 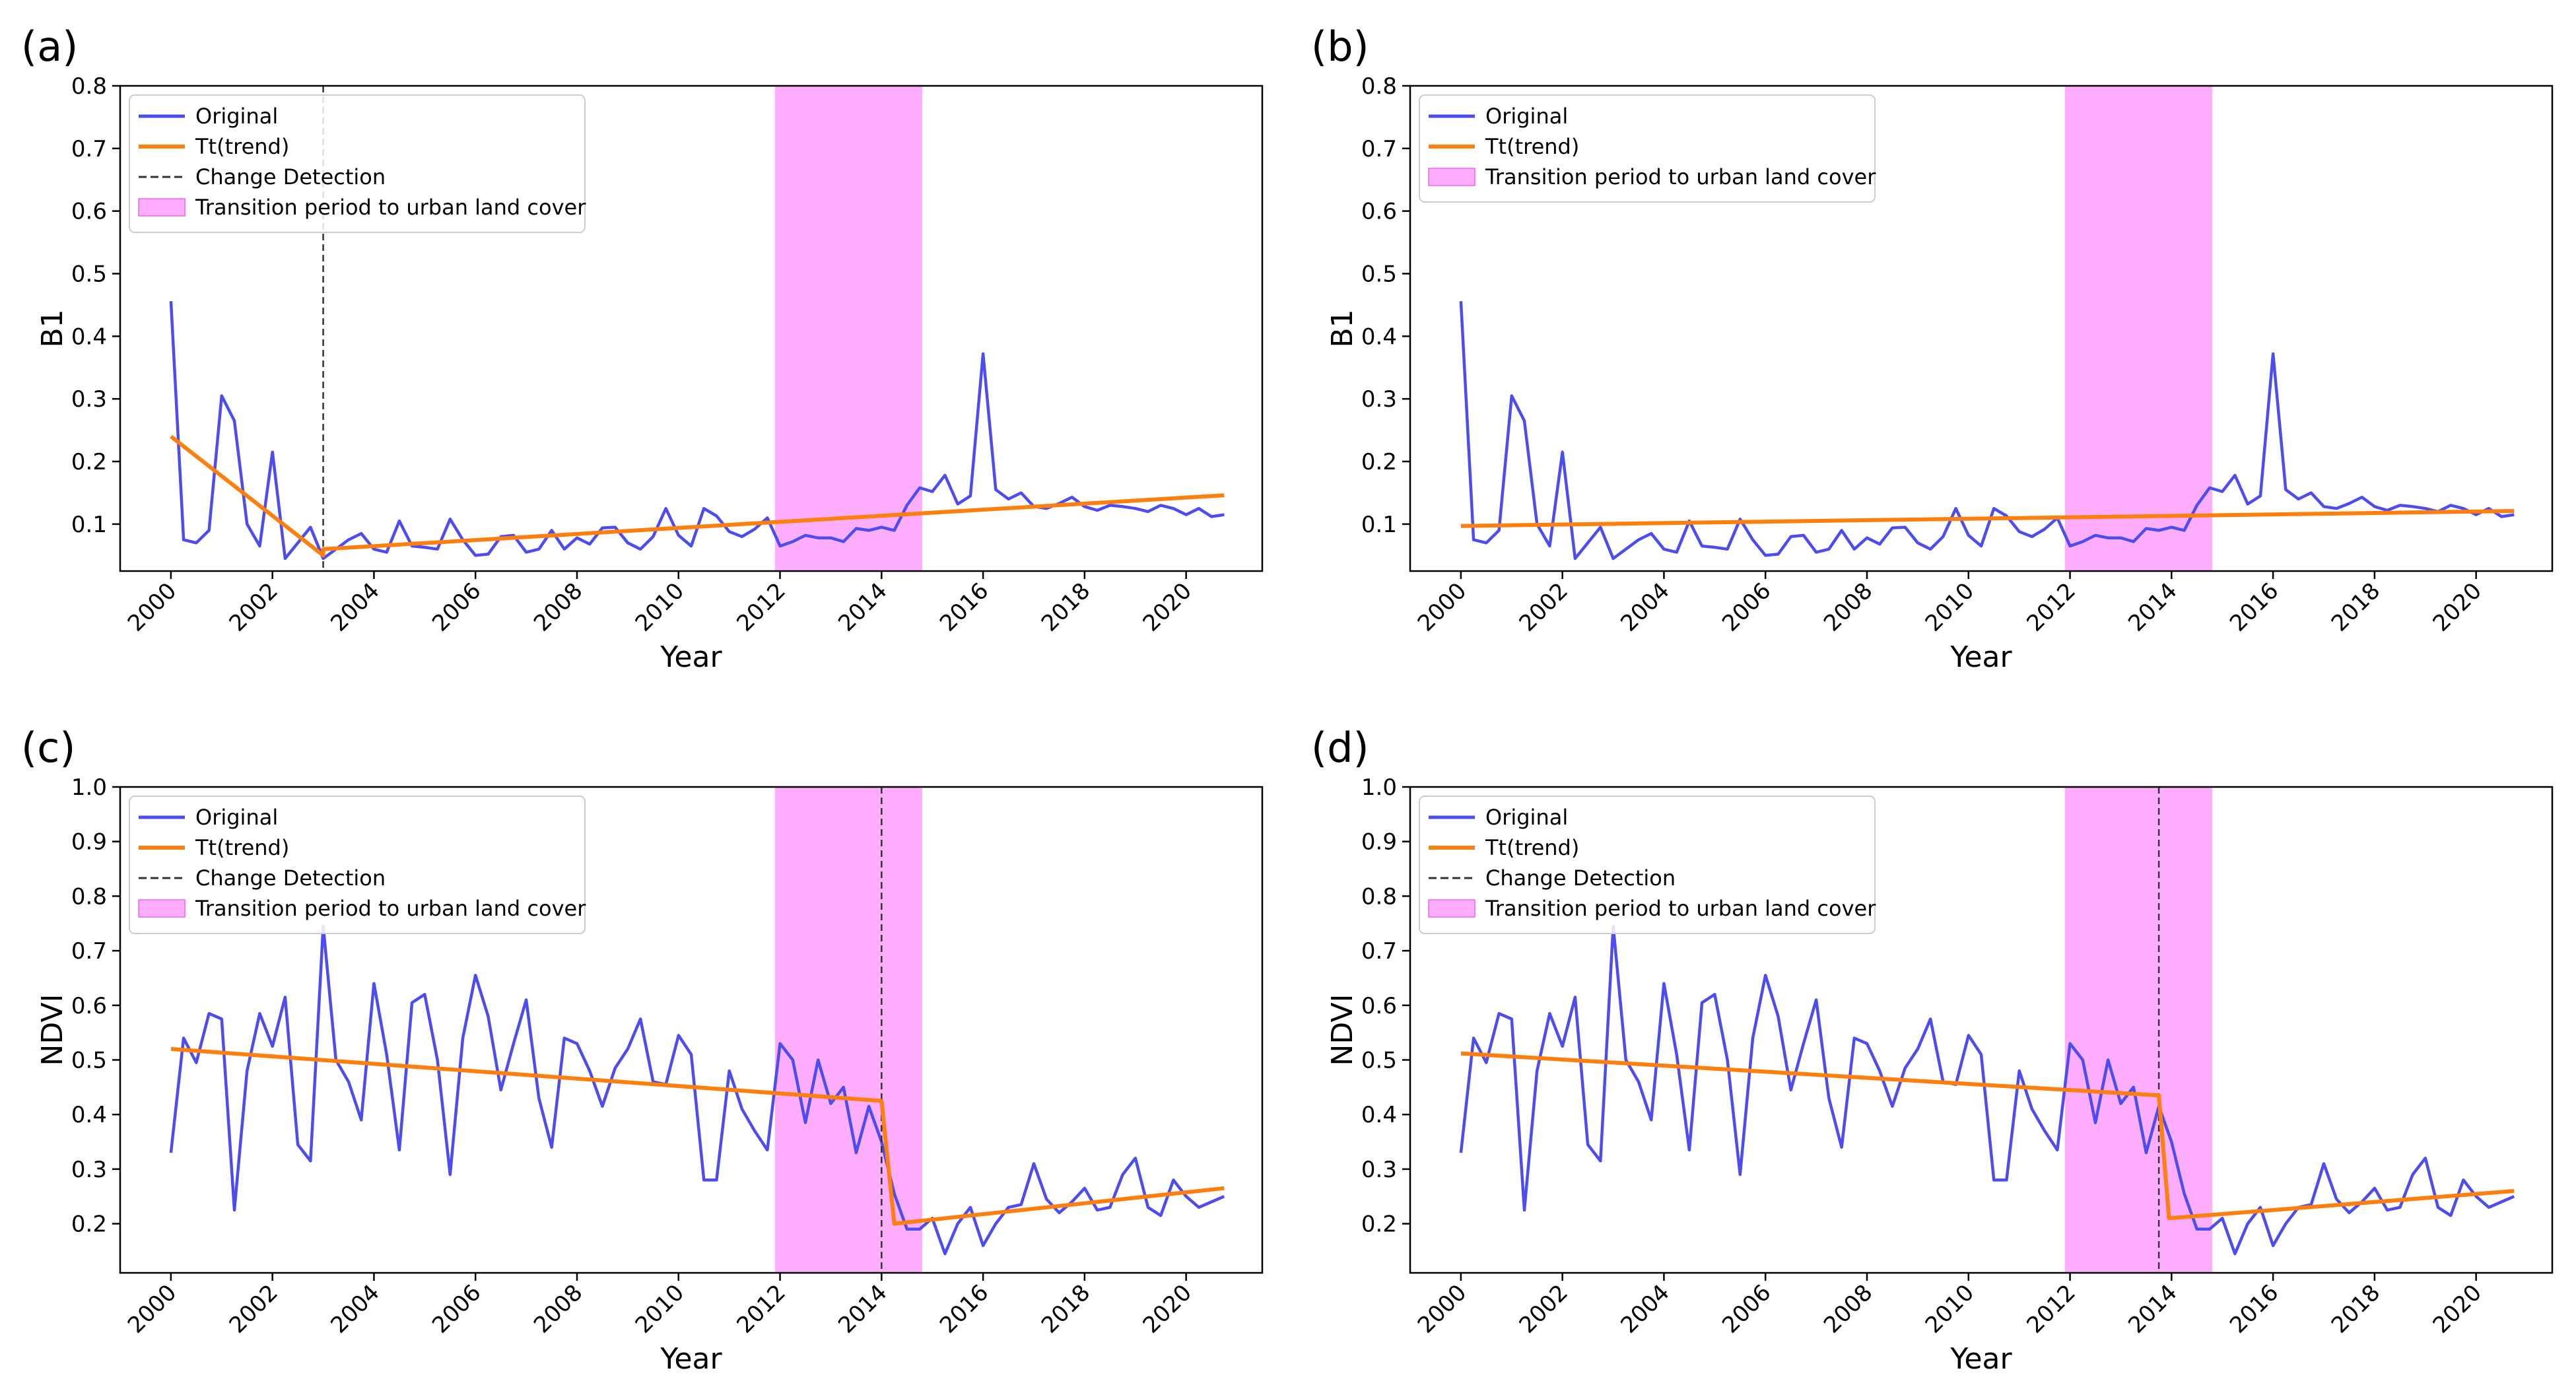 I want to click on panel-label: (a), so click(x=50, y=46).